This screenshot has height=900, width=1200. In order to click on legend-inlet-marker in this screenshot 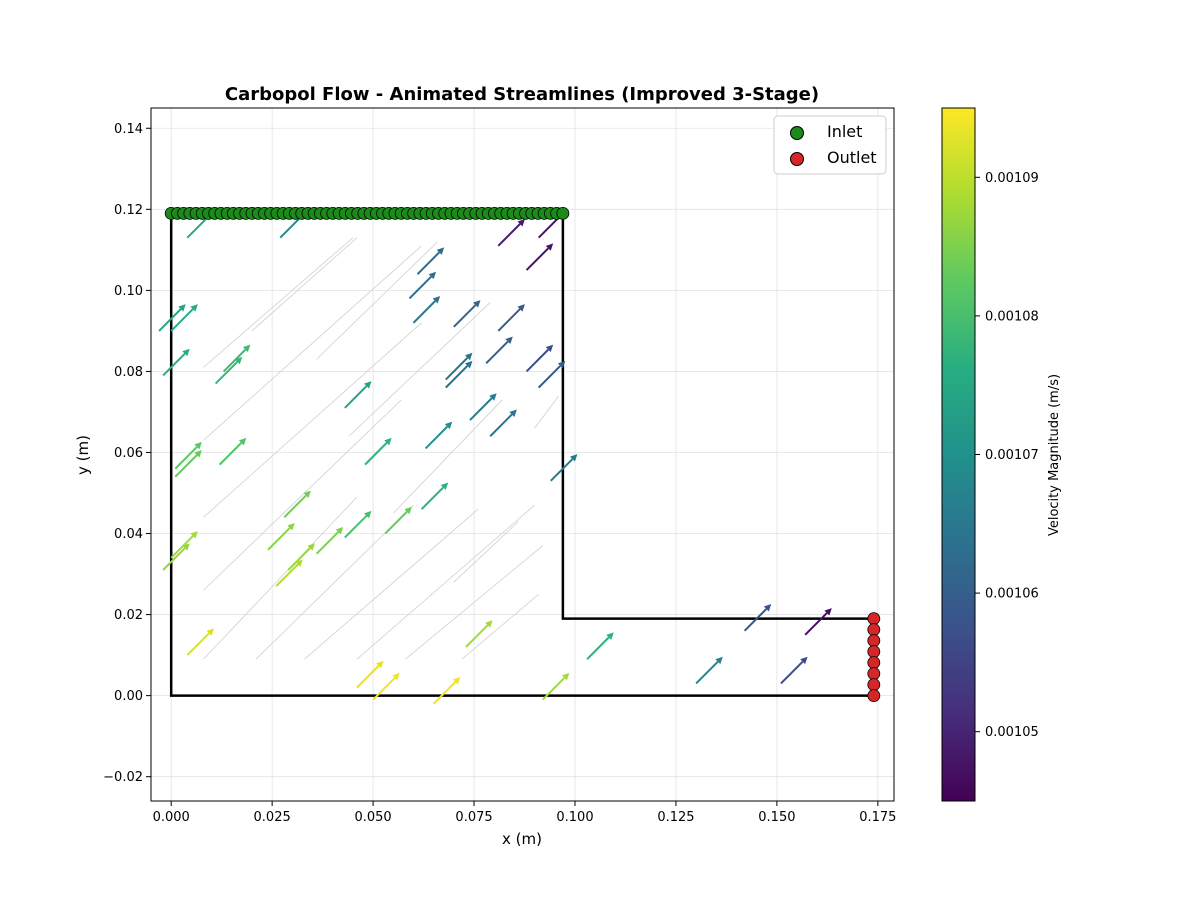, I will do `click(797, 133)`.